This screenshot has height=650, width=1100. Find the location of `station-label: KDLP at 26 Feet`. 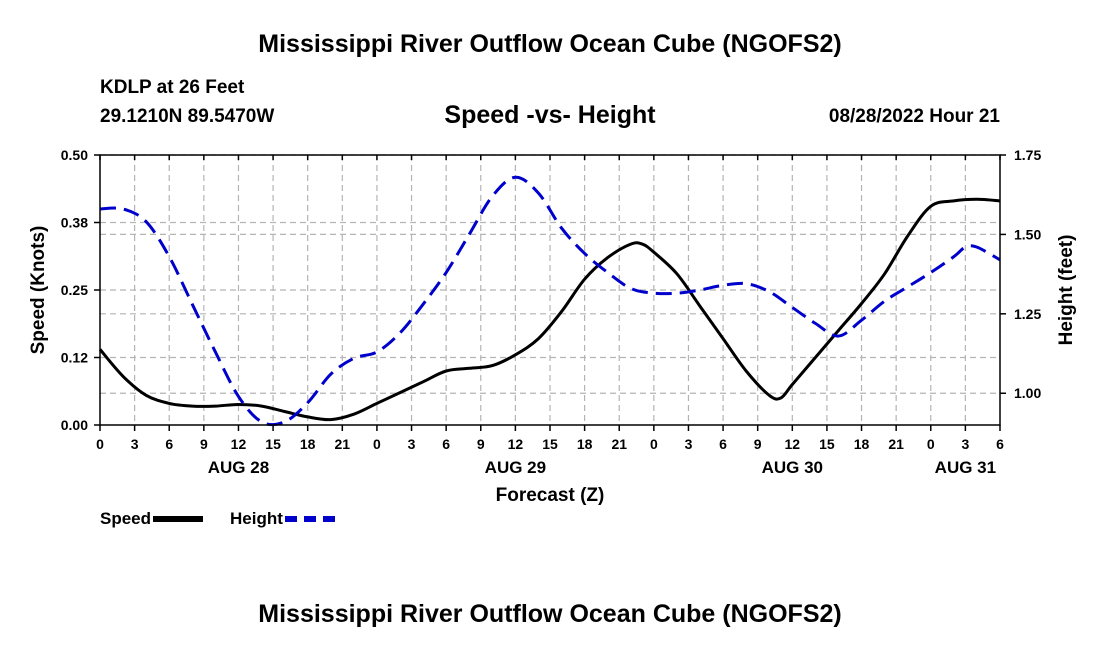

station-label: KDLP at 26 Feet is located at coordinates (172, 87).